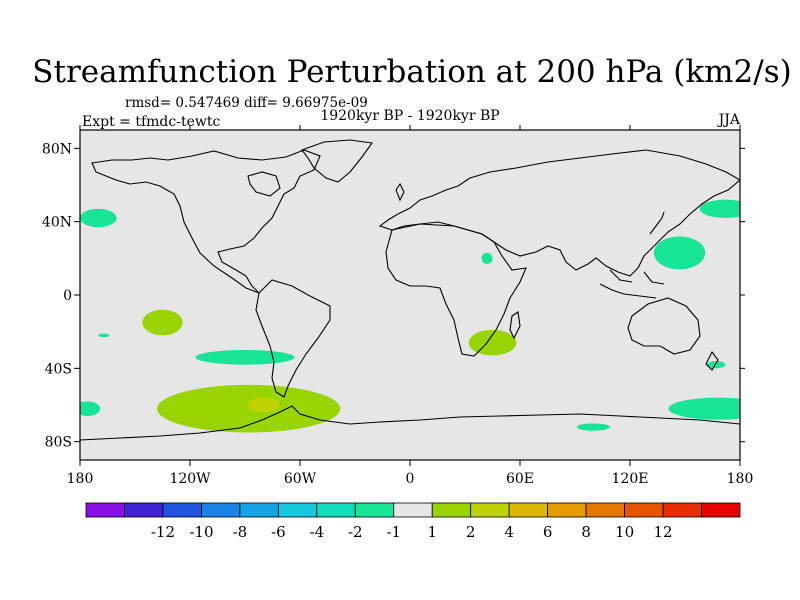 This screenshot has height=600, width=800. What do you see at coordinates (317, 532) in the screenshot?
I see `colorbar-label-4: -4` at bounding box center [317, 532].